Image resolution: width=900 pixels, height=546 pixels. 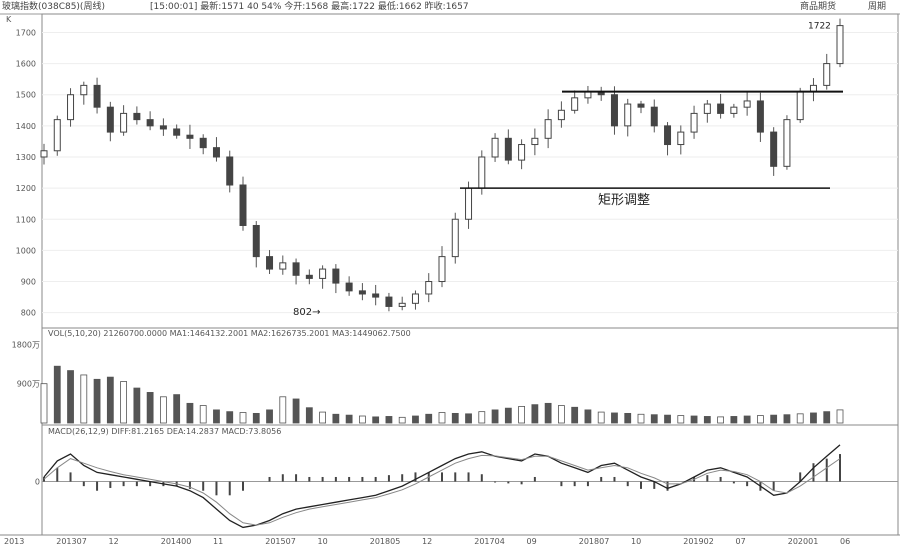 I want to click on period-tab: 周期, so click(x=877, y=7).